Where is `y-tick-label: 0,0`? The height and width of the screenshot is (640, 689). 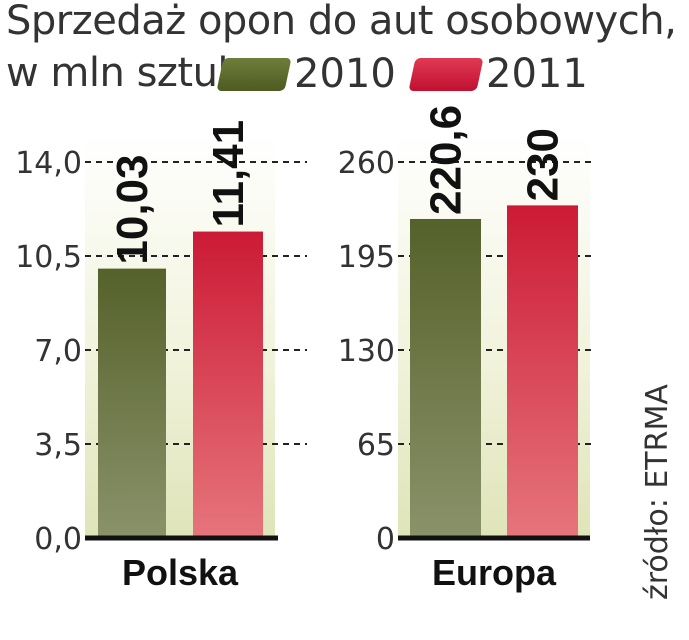
y-tick-label: 0,0 is located at coordinates (58, 539).